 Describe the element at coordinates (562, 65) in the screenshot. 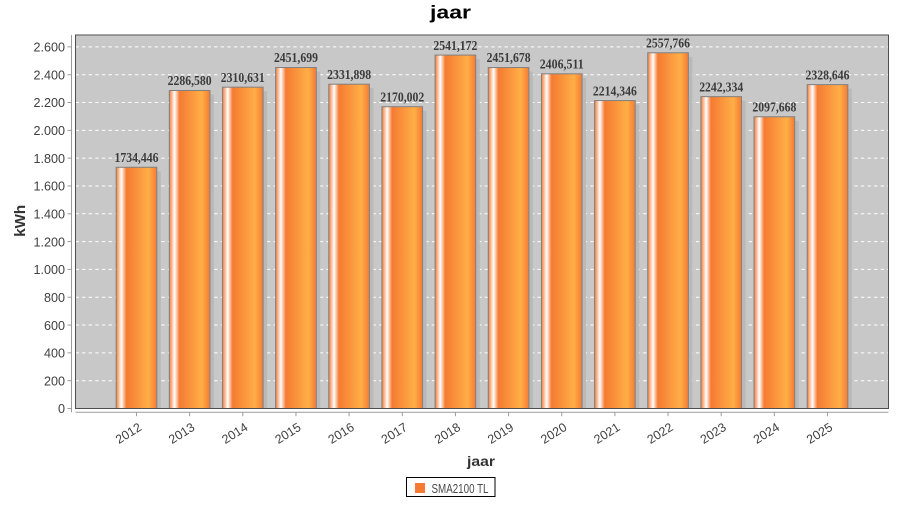

I see `svg-text: 2406,511` at that location.